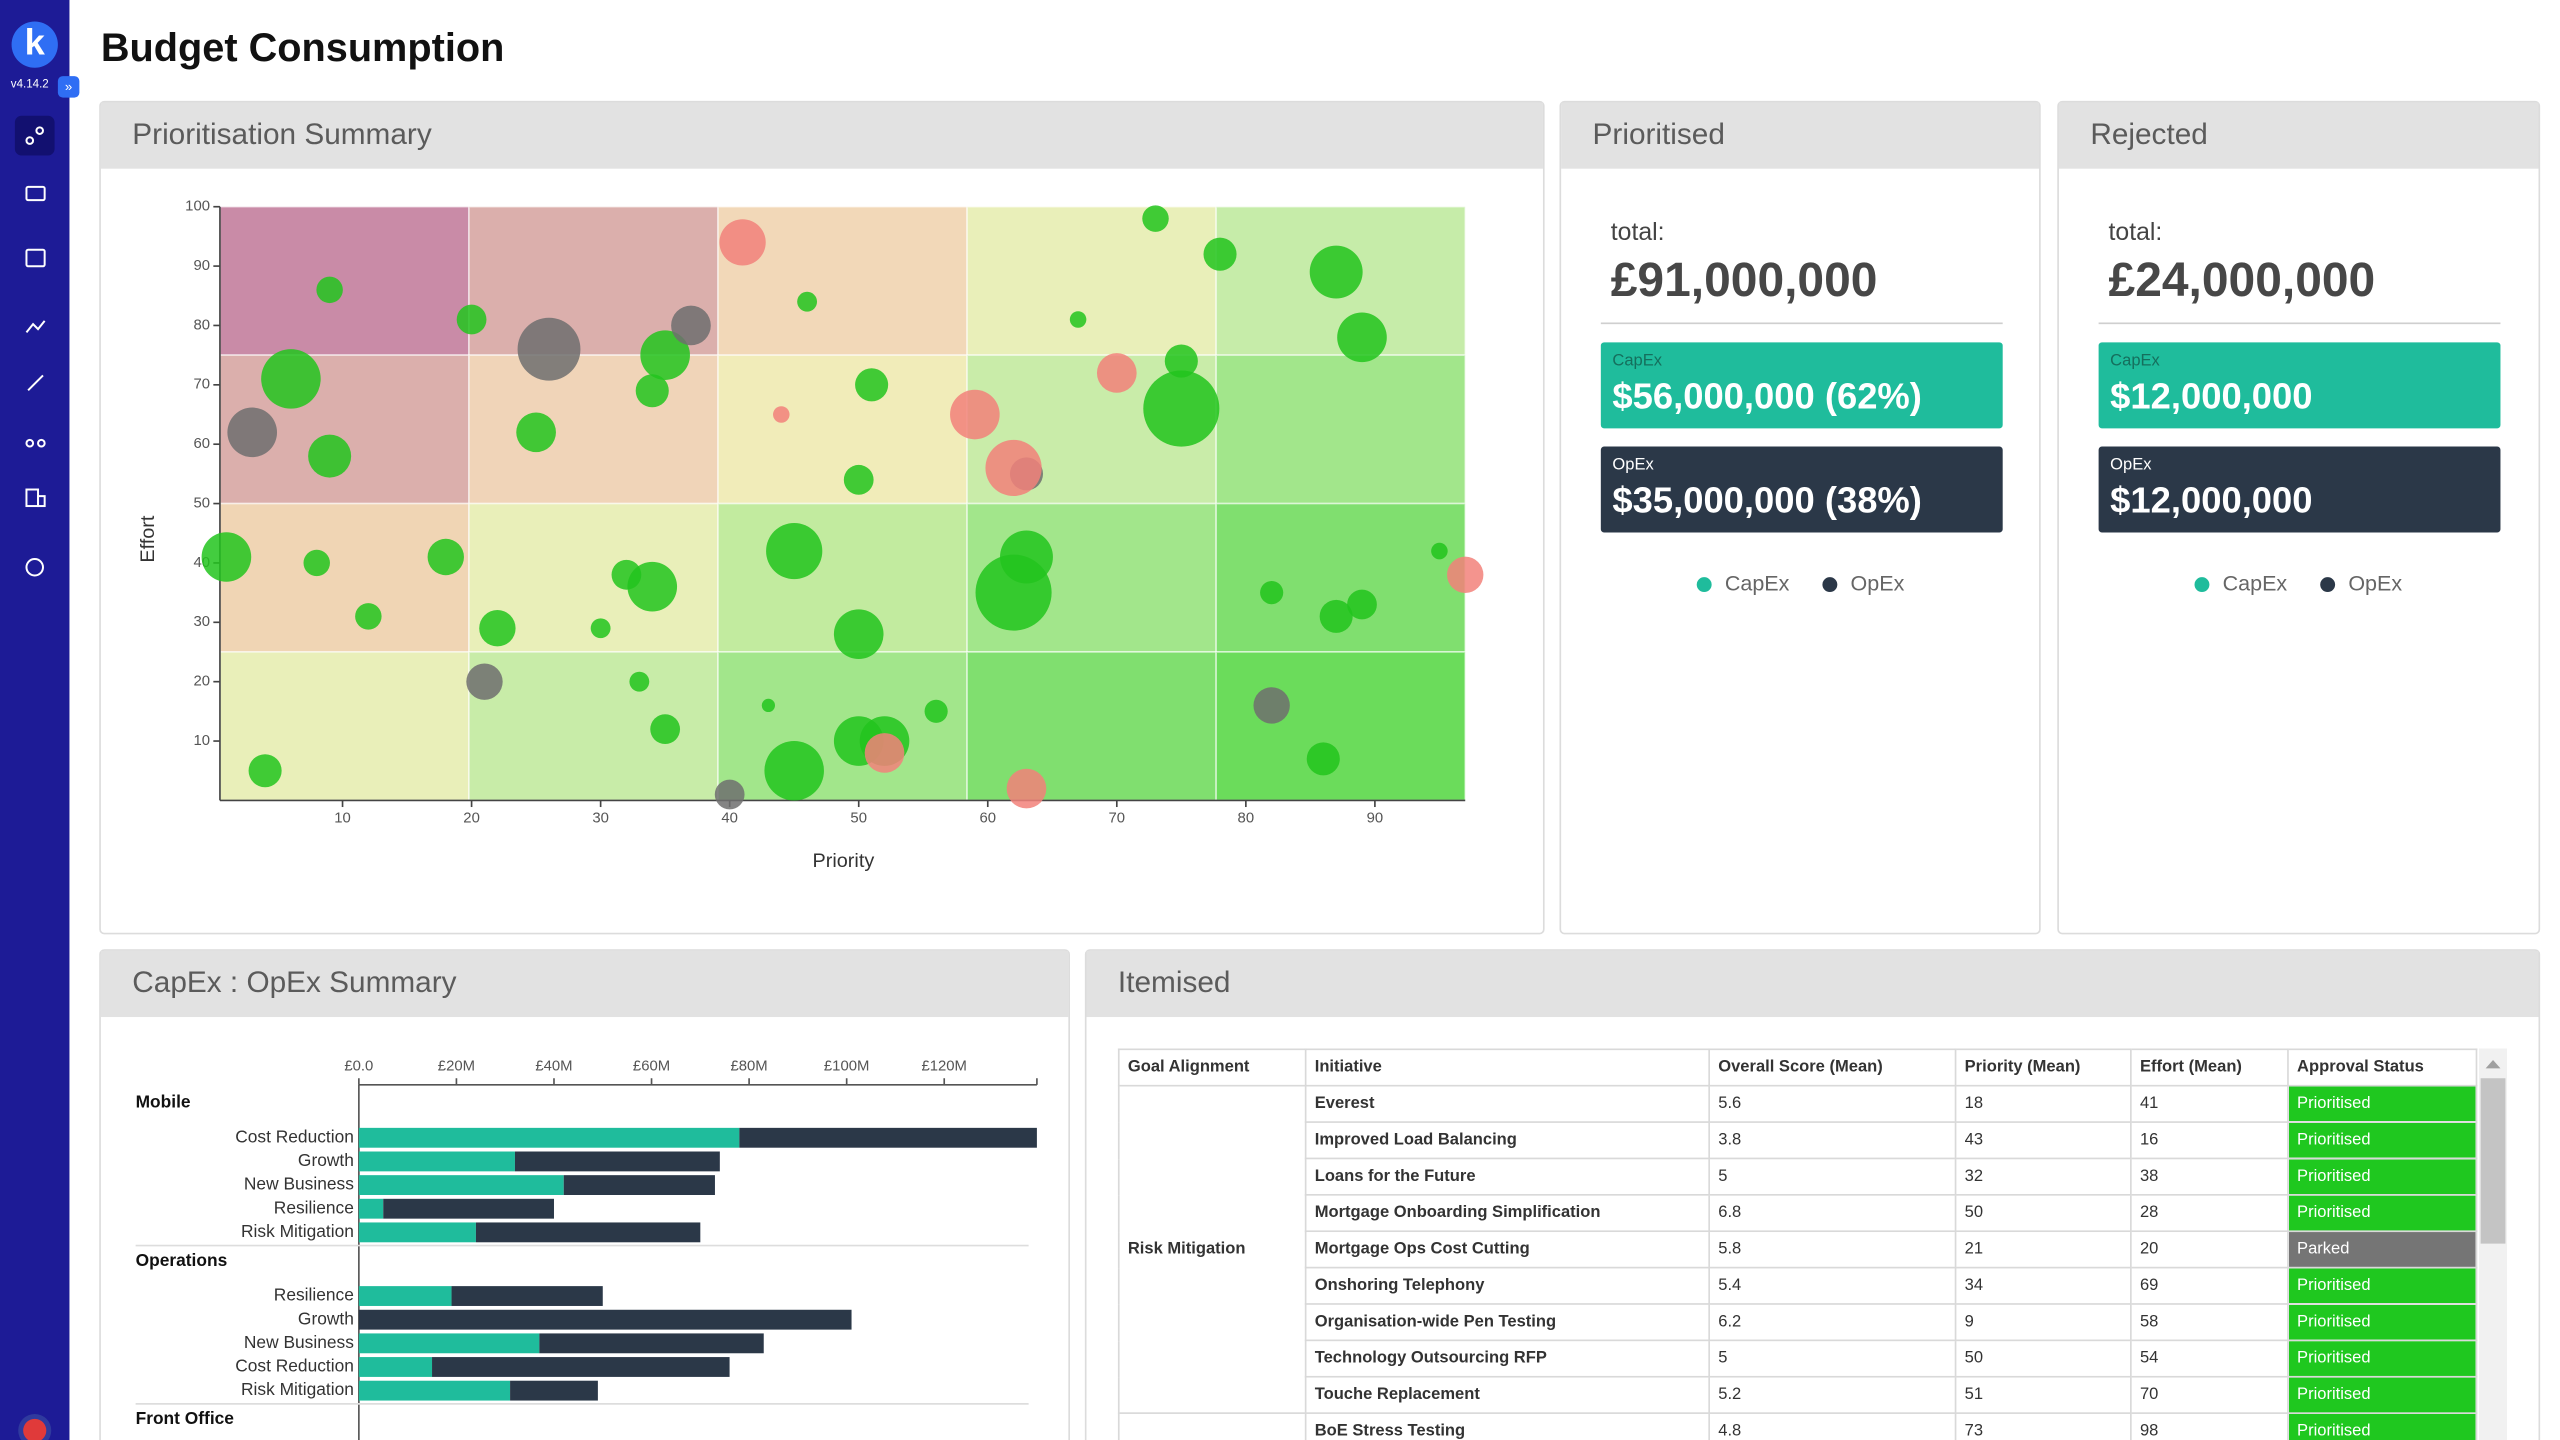 Image resolution: width=2560 pixels, height=1440 pixels. What do you see at coordinates (68, 87) in the screenshot?
I see `expand-button: »` at bounding box center [68, 87].